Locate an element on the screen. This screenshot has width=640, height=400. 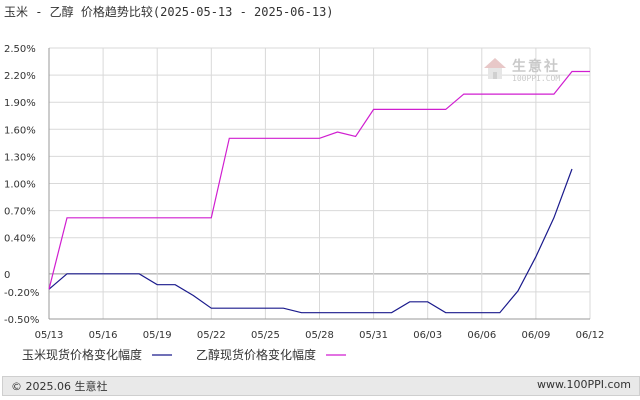
x-tick-label: 06/09 is located at coordinates (535, 335).